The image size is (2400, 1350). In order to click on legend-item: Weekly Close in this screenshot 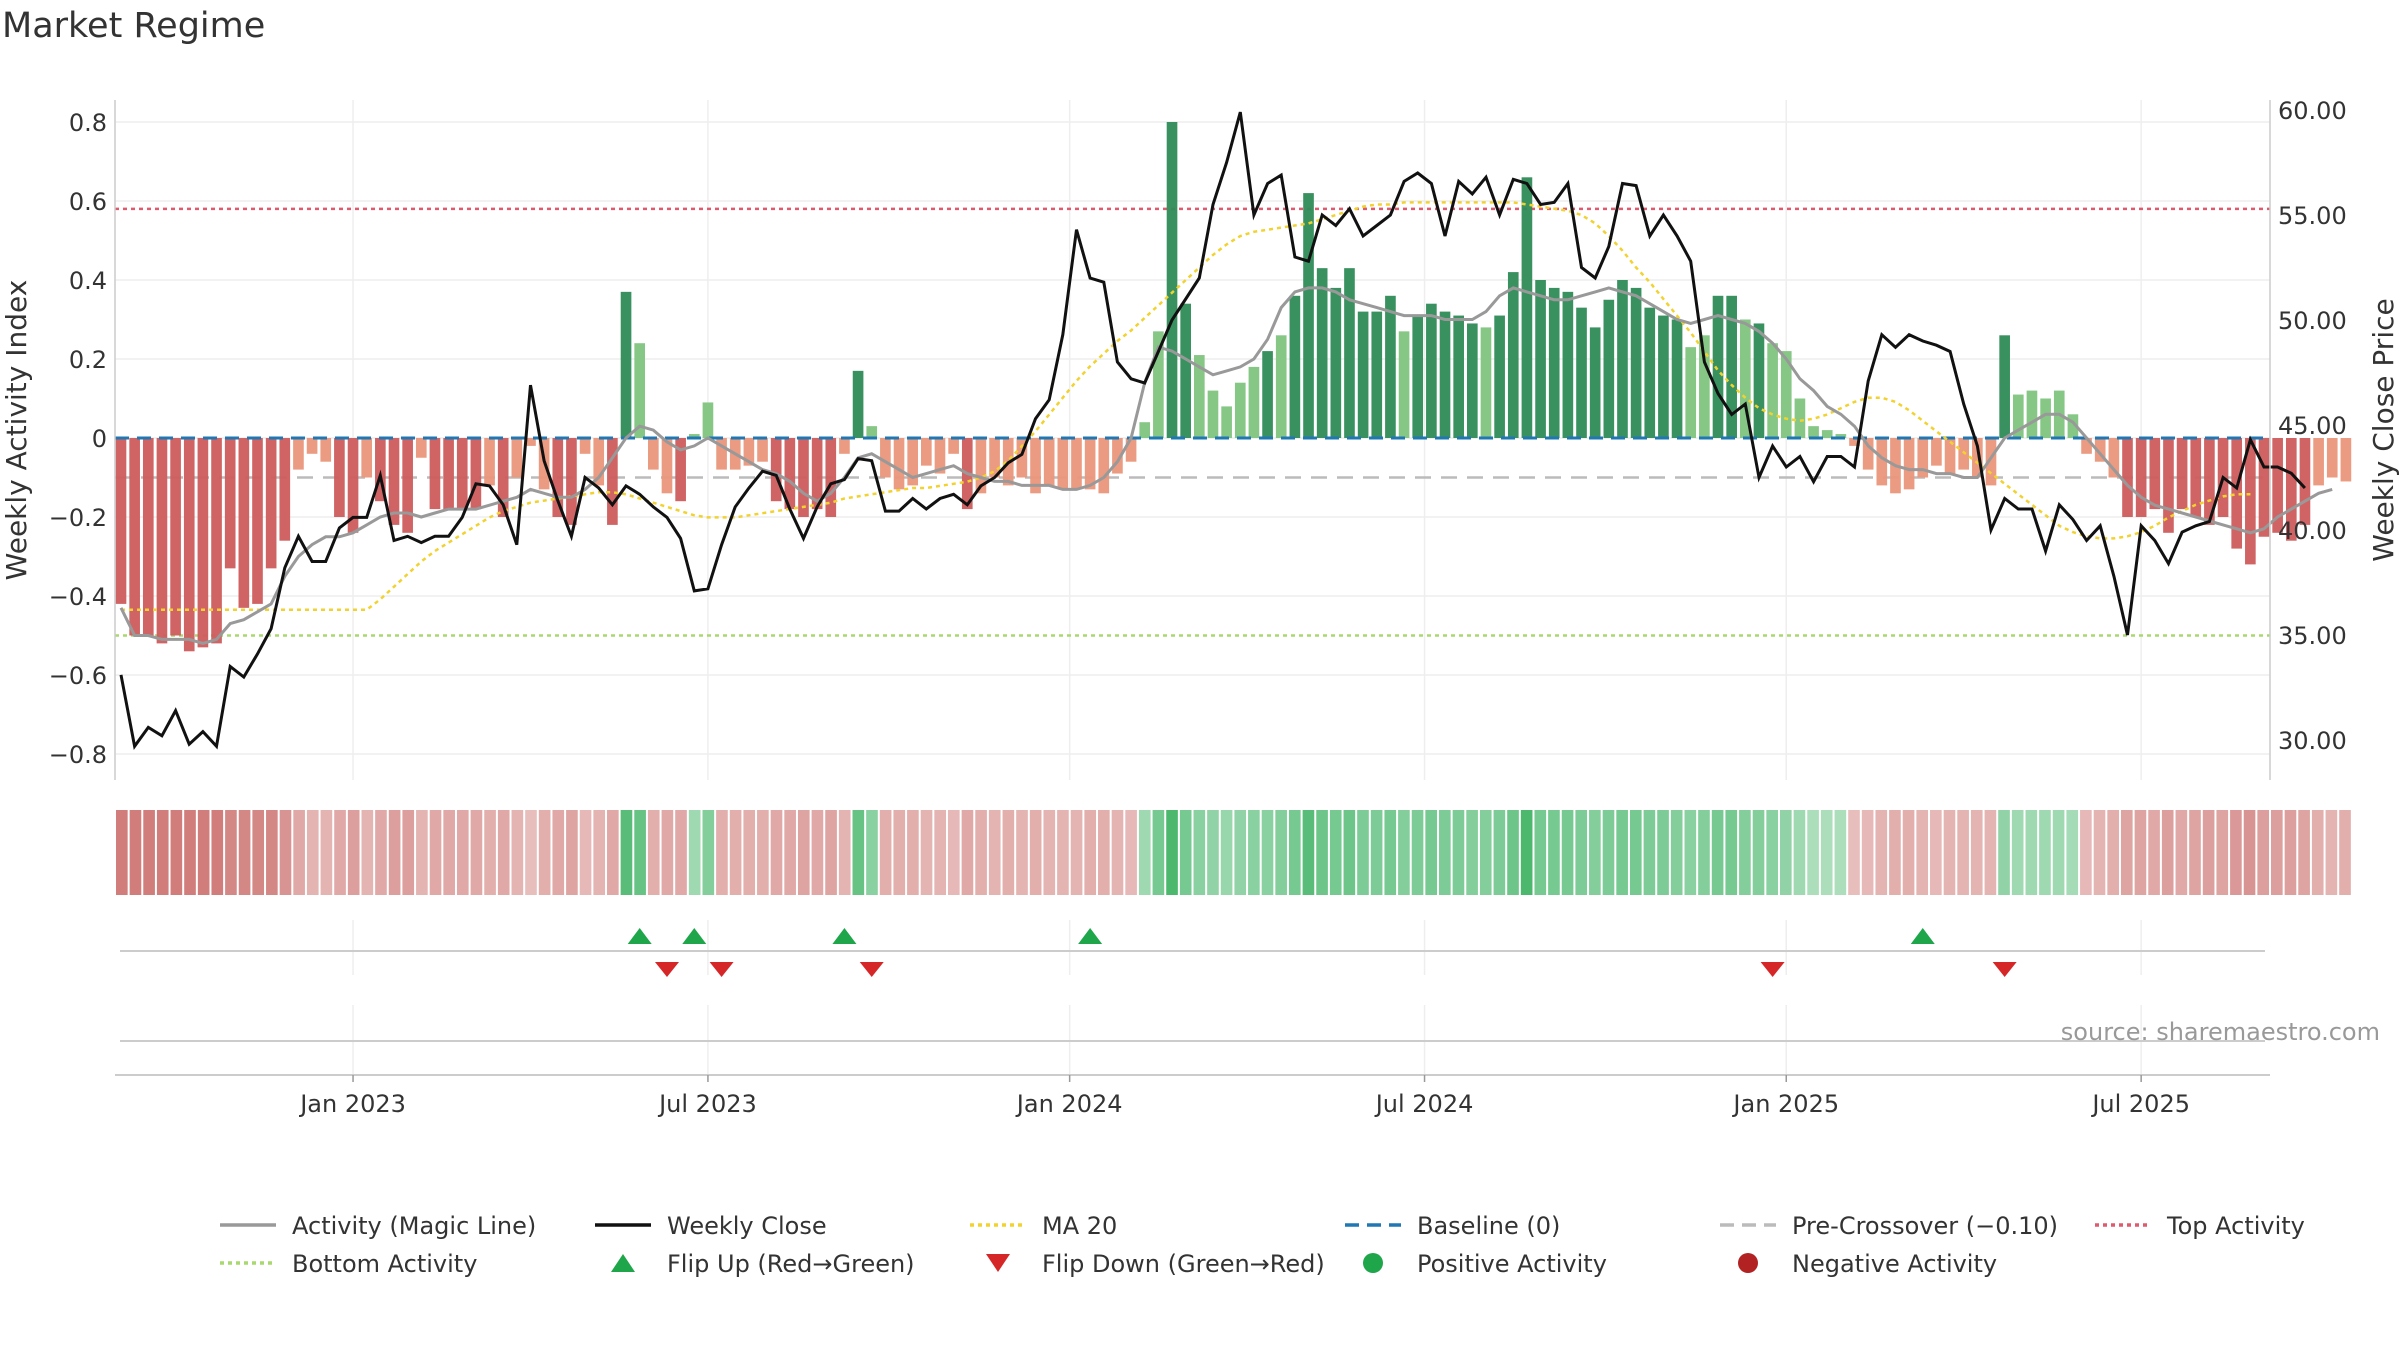, I will do `click(711, 1226)`.